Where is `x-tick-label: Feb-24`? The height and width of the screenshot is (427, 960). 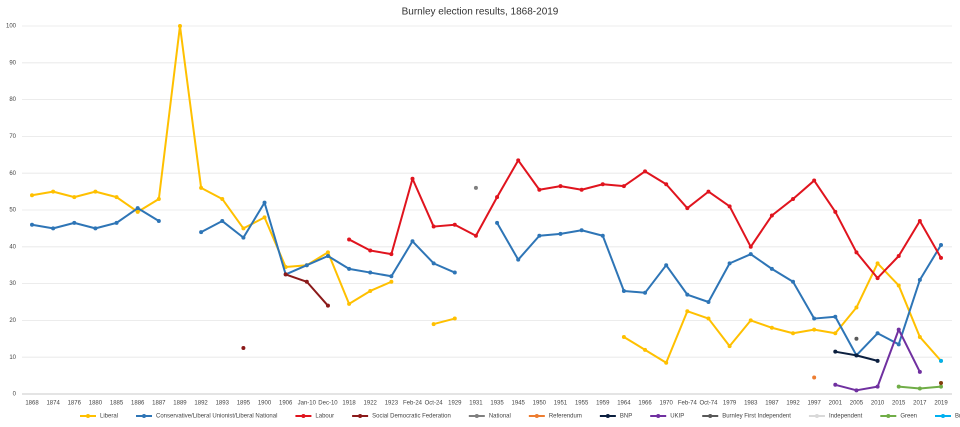
x-tick-label: Feb-24 is located at coordinates (413, 404).